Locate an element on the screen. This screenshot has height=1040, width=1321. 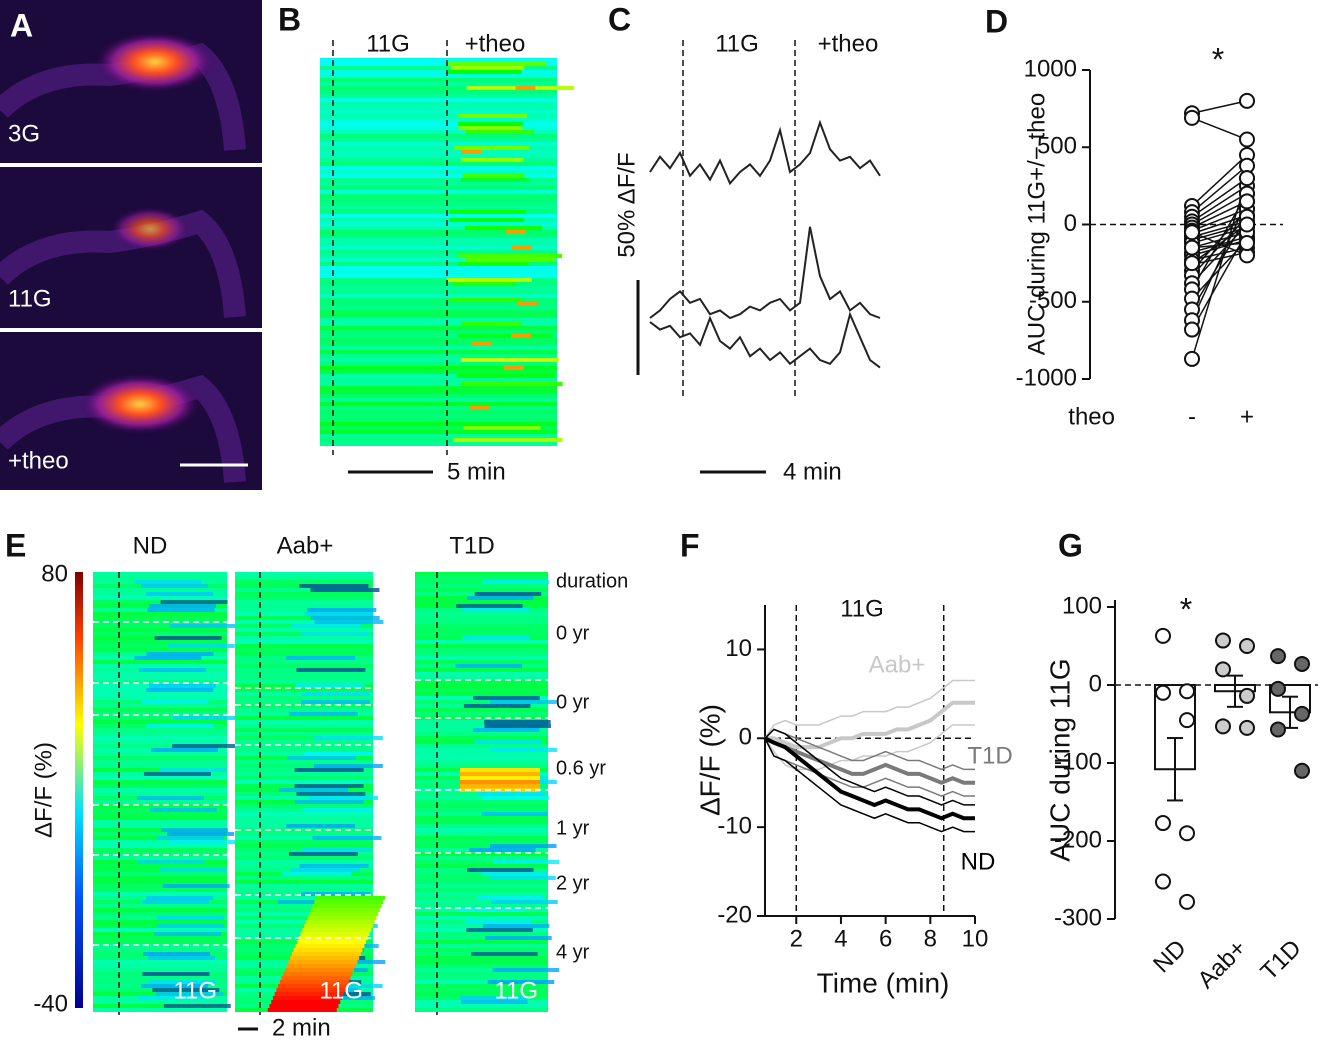
image-label: 3G is located at coordinates (24, 133).